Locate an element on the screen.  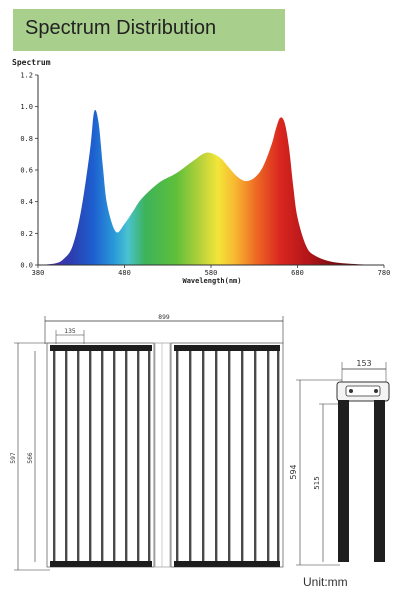
left-top-rail is located at coordinates (101, 348).